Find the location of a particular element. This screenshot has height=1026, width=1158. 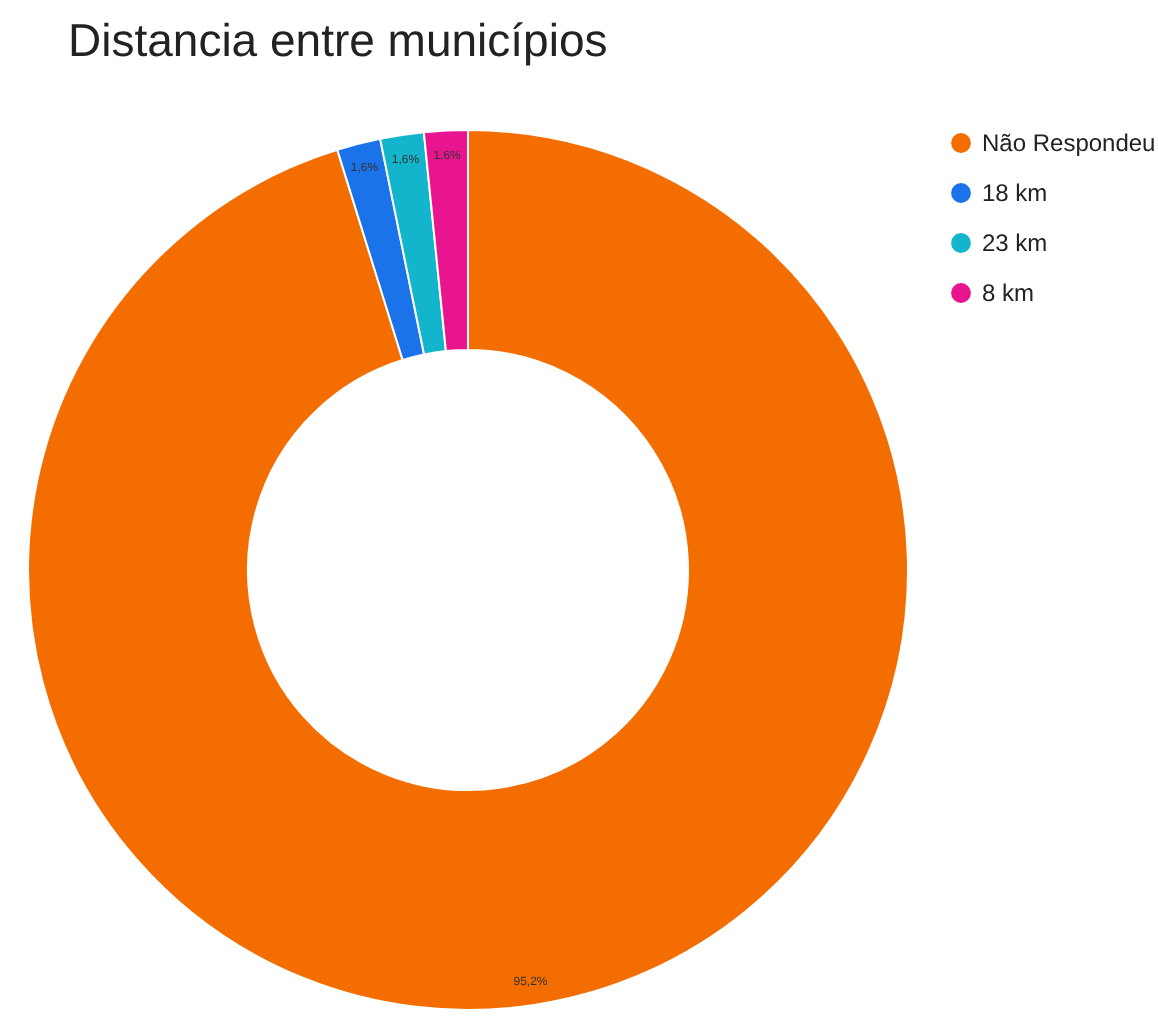

legend-label: 8 km is located at coordinates (1008, 293).